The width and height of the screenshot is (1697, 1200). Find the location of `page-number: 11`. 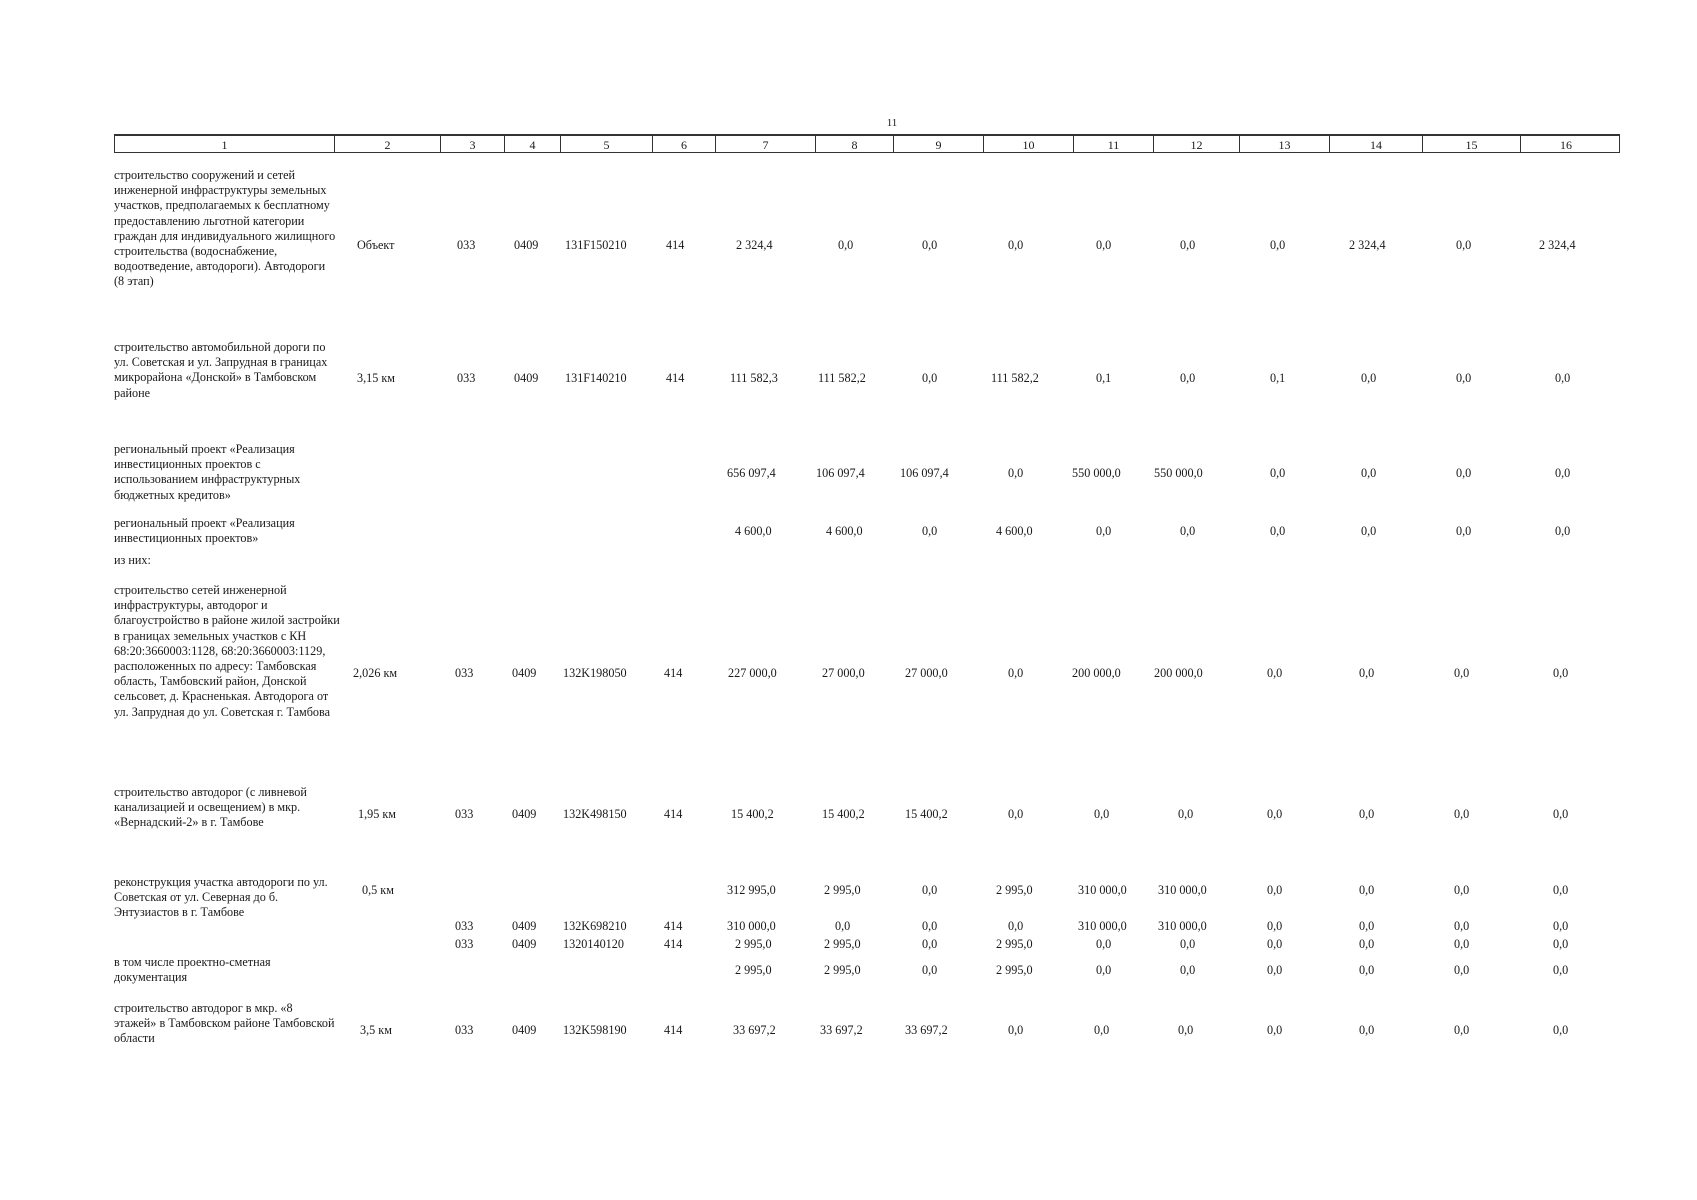

page-number: 11 is located at coordinates (892, 123).